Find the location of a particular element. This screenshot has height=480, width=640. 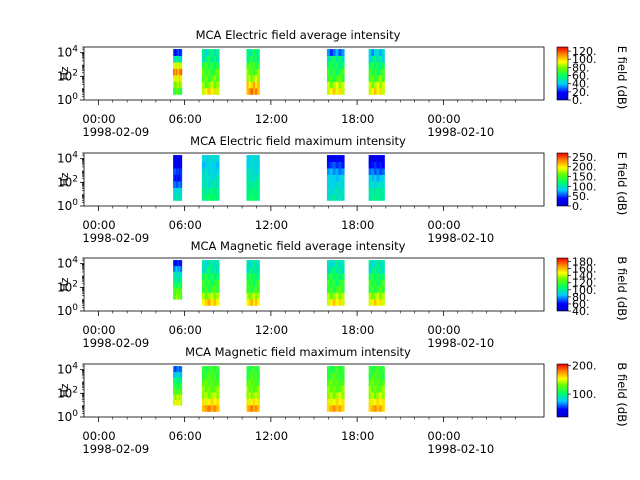

x-date-end: 1998-02-10 is located at coordinates (460, 132).